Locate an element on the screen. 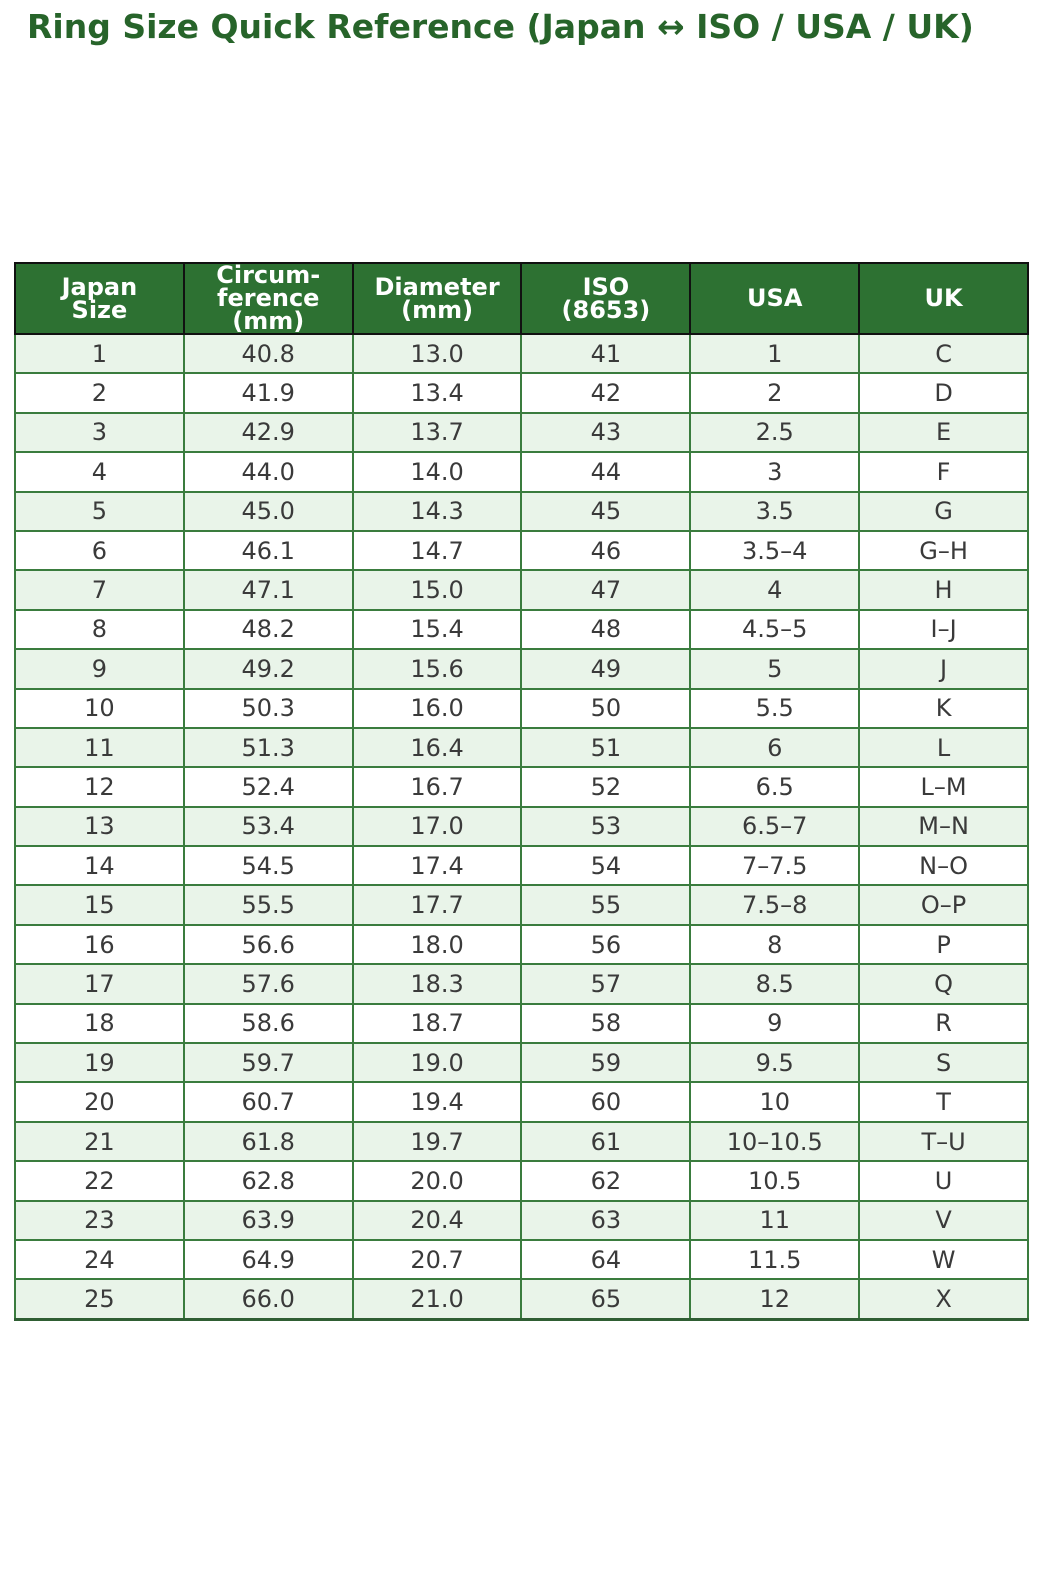 The height and width of the screenshot is (1569, 1043). table-cell: 55.5 is located at coordinates (268, 905).